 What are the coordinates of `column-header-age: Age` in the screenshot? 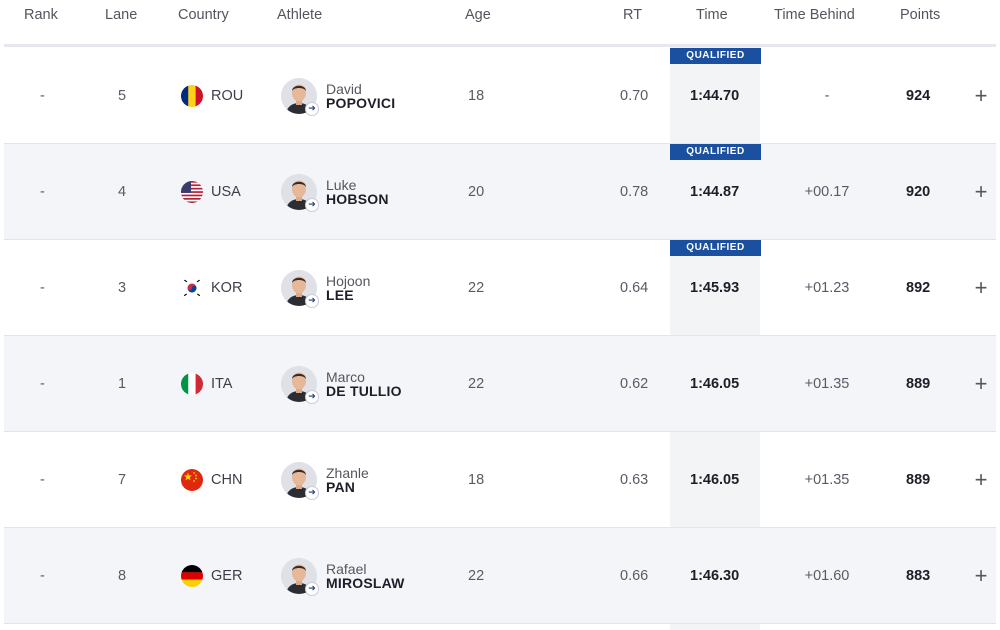 It's located at (478, 15).